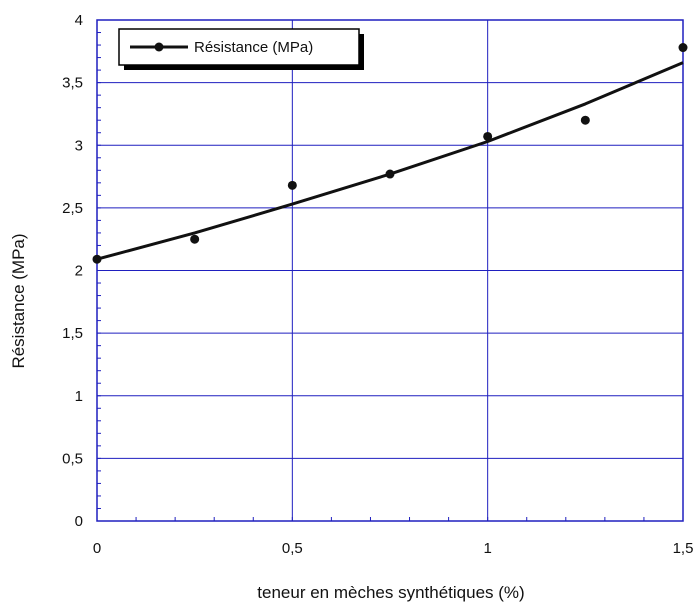 This screenshot has width=699, height=606. I want to click on legend-marker, so click(159, 47).